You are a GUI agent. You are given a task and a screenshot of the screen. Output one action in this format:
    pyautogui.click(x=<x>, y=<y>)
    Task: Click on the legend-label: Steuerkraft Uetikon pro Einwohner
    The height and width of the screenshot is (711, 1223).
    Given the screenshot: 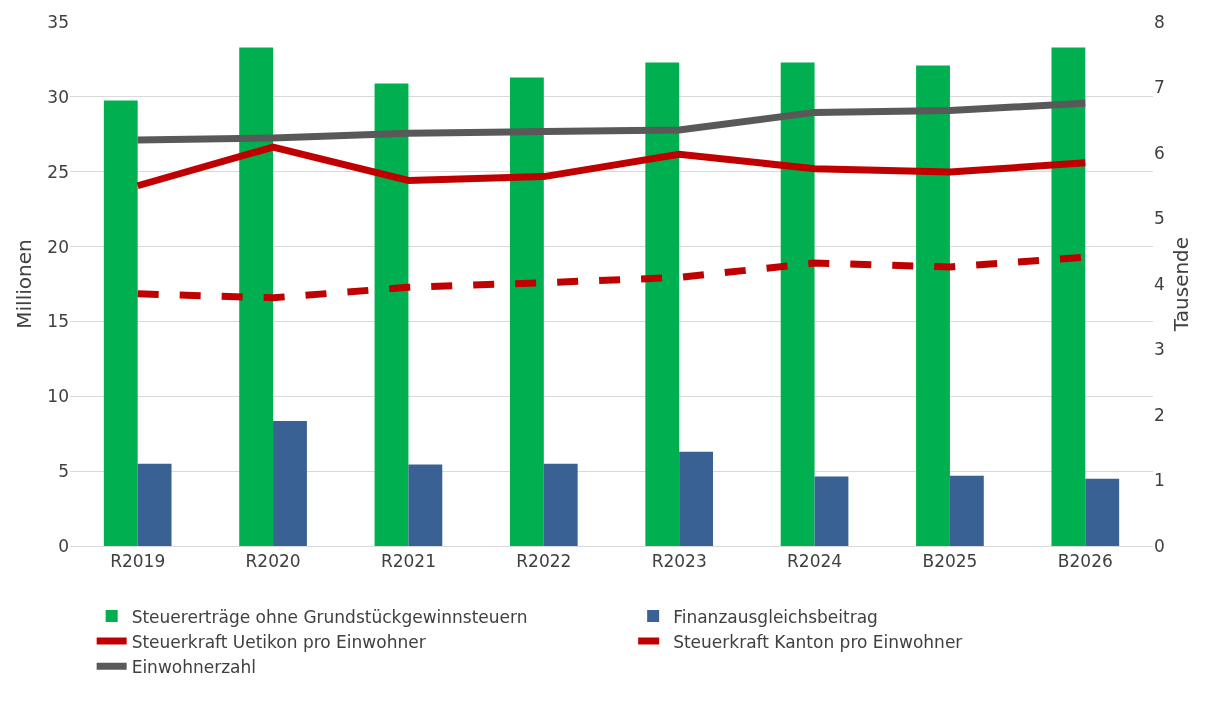 What is the action you would take?
    pyautogui.click(x=278, y=641)
    